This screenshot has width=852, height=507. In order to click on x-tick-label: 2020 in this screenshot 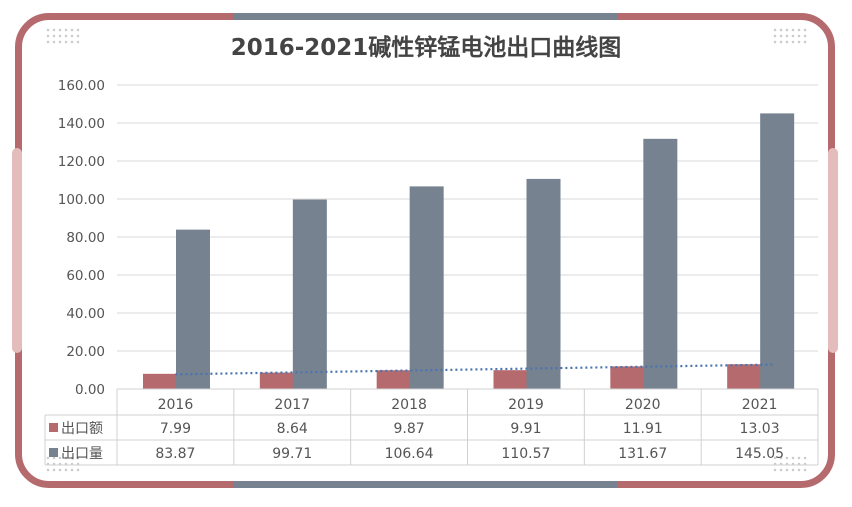, I will do `click(643, 405)`.